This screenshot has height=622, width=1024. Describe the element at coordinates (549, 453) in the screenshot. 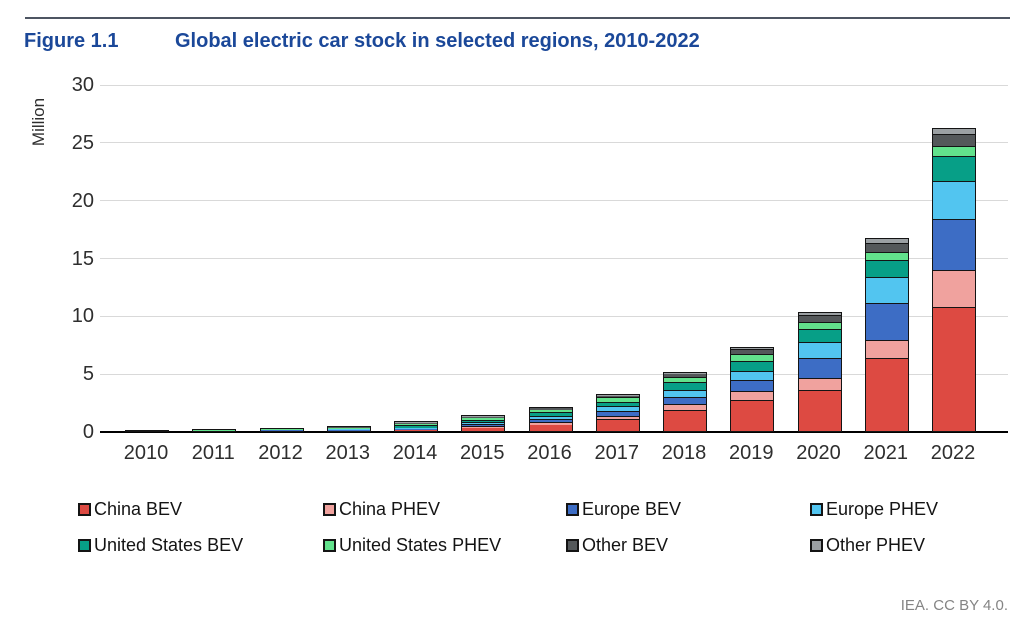

I see `x-tick-label: 2016` at that location.